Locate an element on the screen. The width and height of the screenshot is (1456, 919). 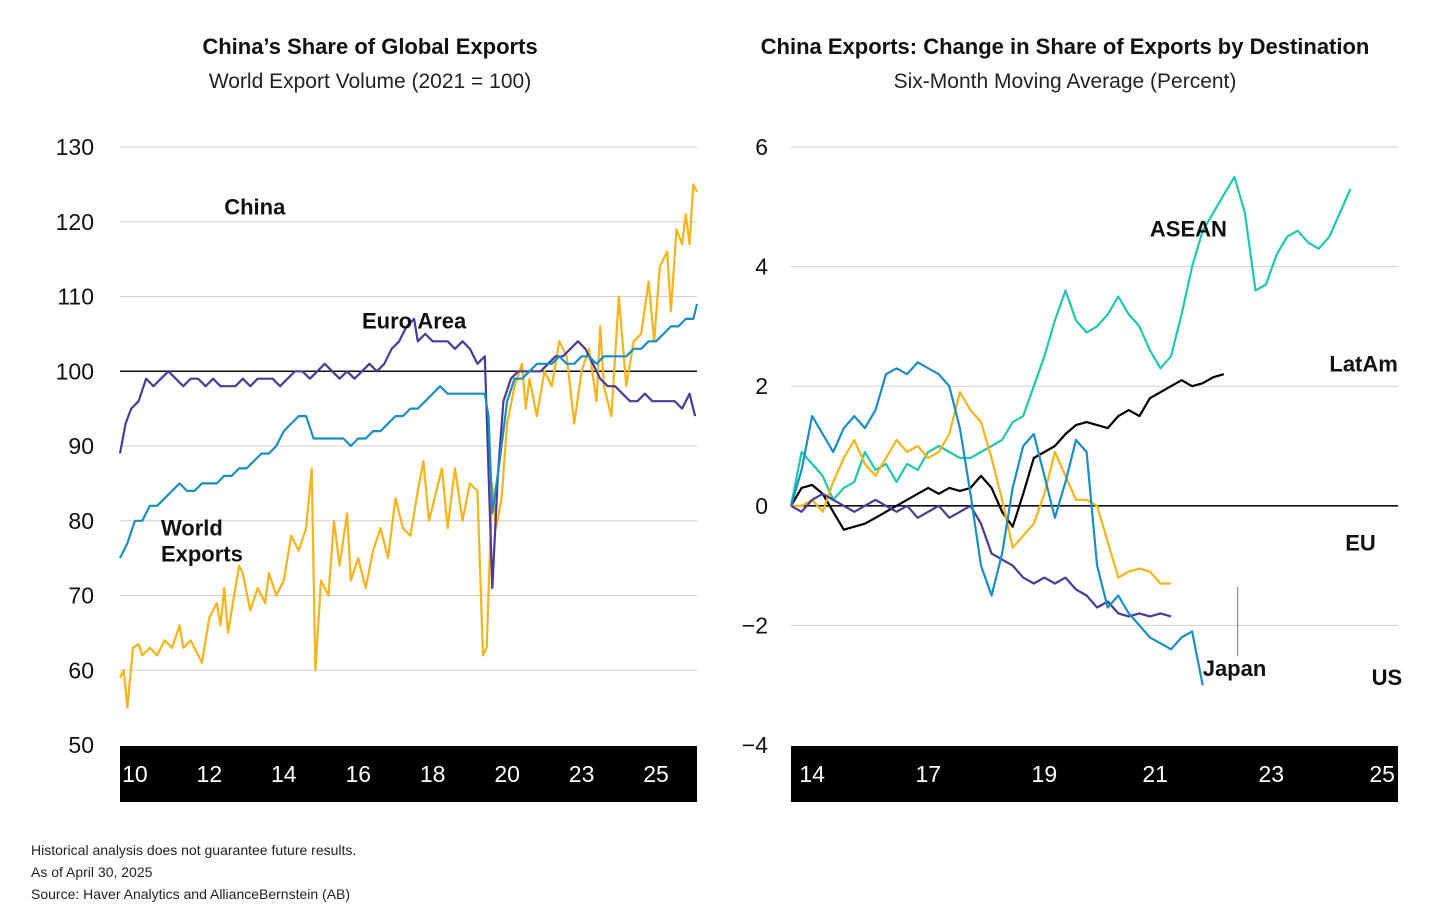
left-series-world-exports-line is located at coordinates (409, 431).